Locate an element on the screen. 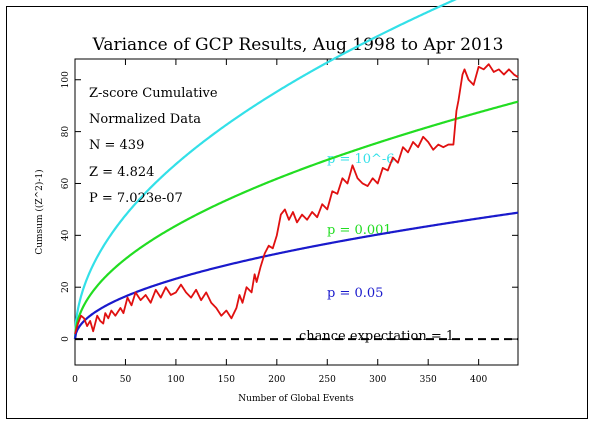  x-axis-label: Number of Global Events is located at coordinates (296, 399).